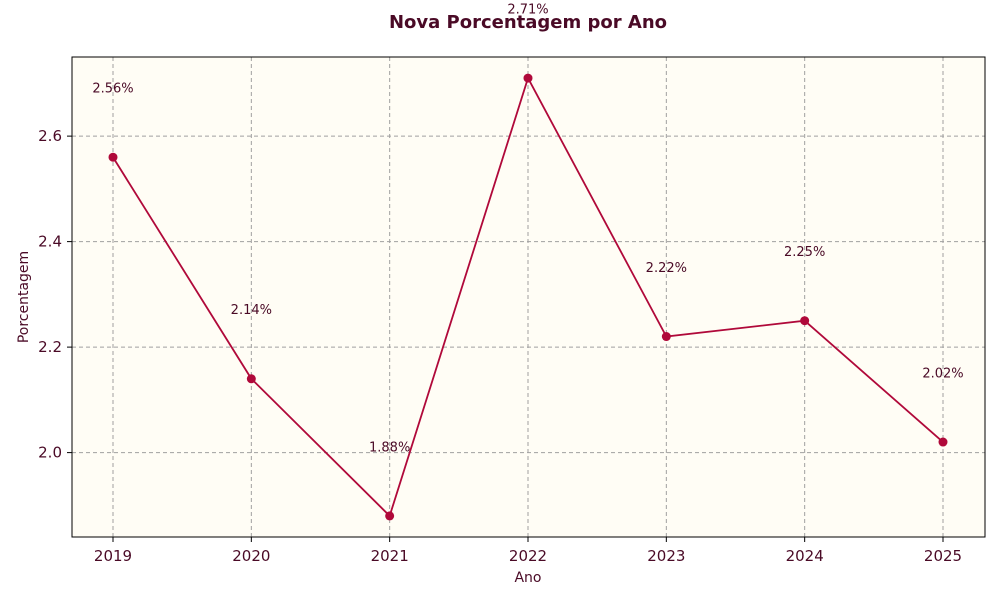 This screenshot has height=600, width=1000. I want to click on x-tick-label: 2023, so click(666, 556).